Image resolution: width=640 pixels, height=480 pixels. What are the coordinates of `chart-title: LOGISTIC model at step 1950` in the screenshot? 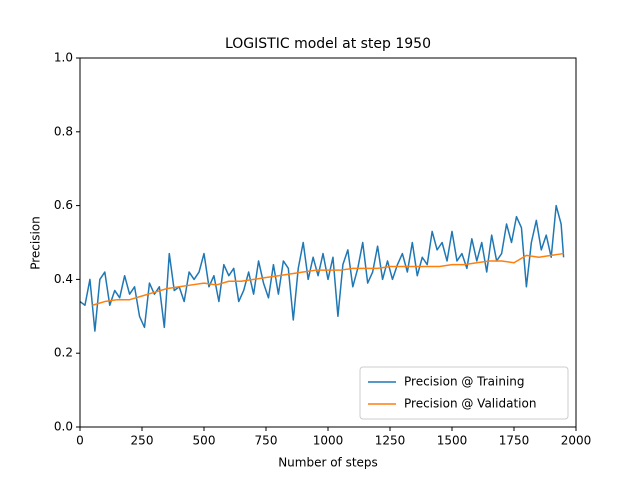 It's located at (328, 44).